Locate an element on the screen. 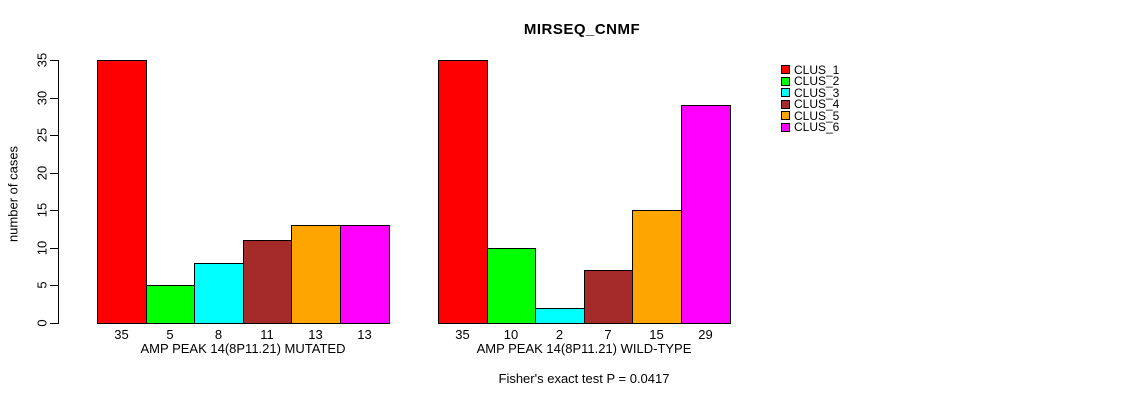  legend-item: CLUS_2 is located at coordinates (810, 81).